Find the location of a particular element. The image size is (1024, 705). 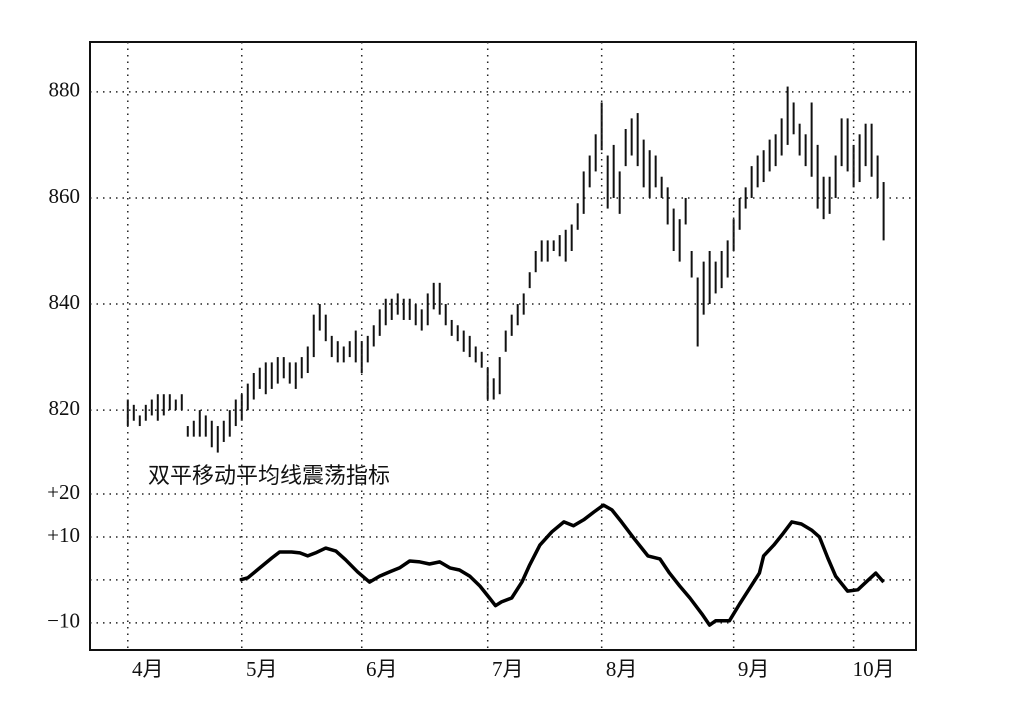

x-tick-label: 10月 is located at coordinates (874, 669).